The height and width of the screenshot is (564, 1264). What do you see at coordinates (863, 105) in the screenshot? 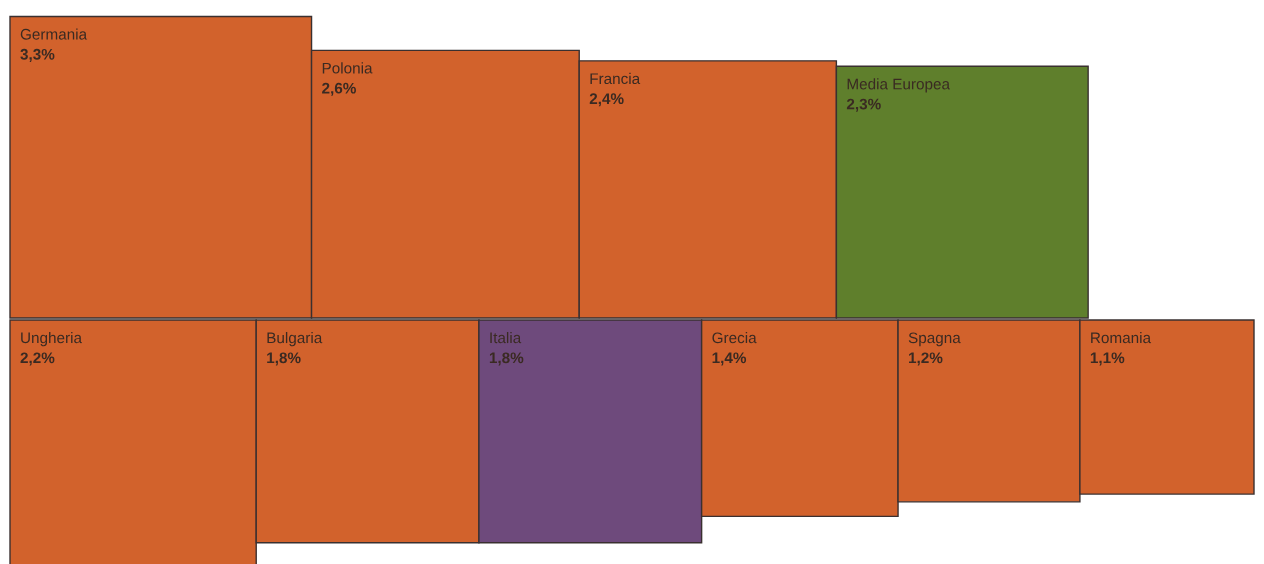
I see `data-label: 2,3%` at bounding box center [863, 105].